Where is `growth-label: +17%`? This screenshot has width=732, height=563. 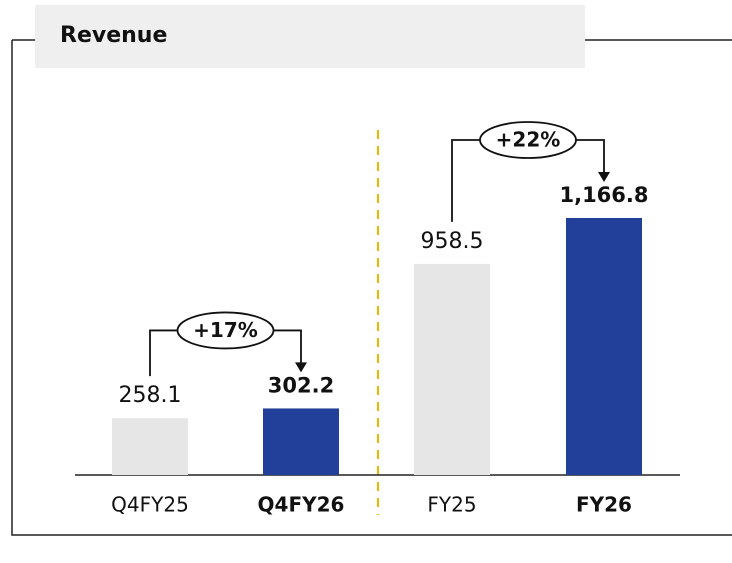
growth-label: +17% is located at coordinates (225, 330).